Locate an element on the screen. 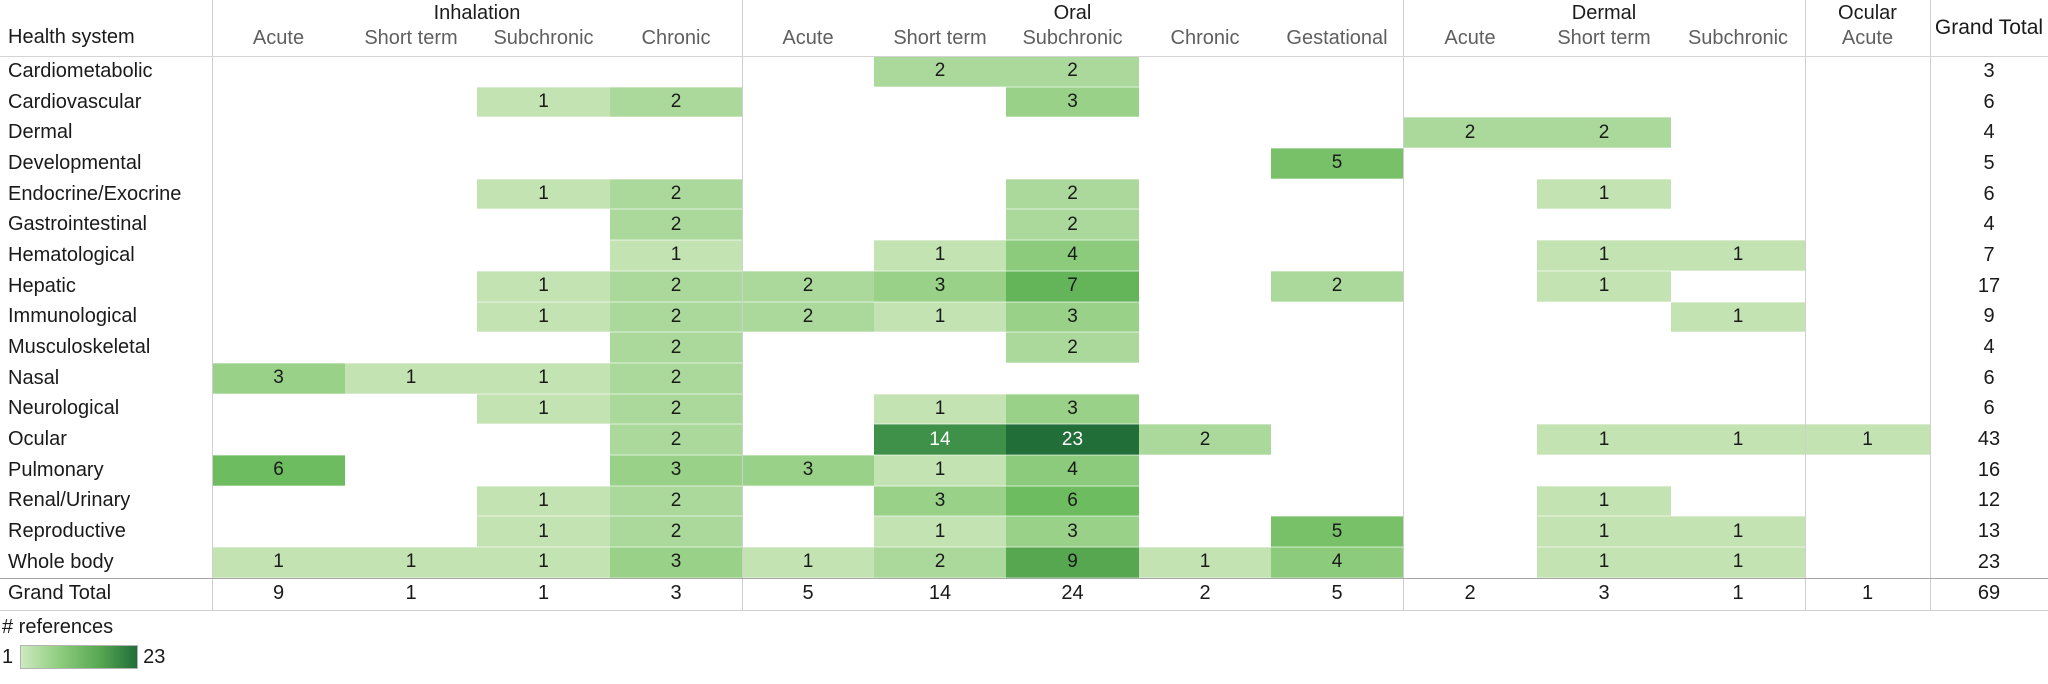  col-header-inhalation-subchronic: Subchronic is located at coordinates (543, 38).